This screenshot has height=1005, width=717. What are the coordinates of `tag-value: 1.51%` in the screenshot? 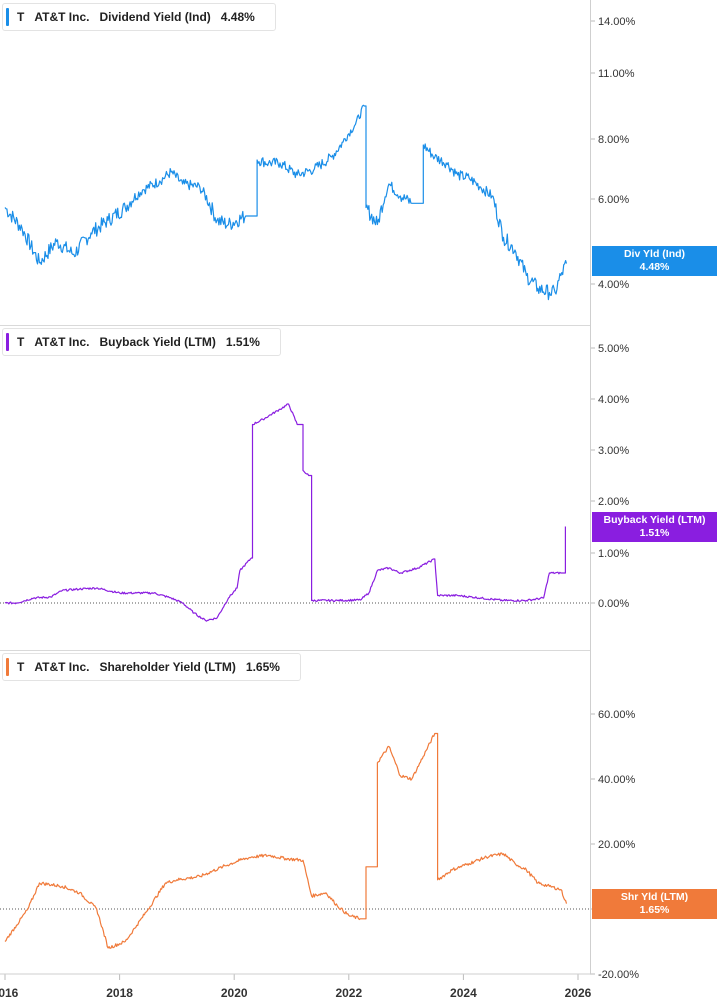 It's located at (654, 533).